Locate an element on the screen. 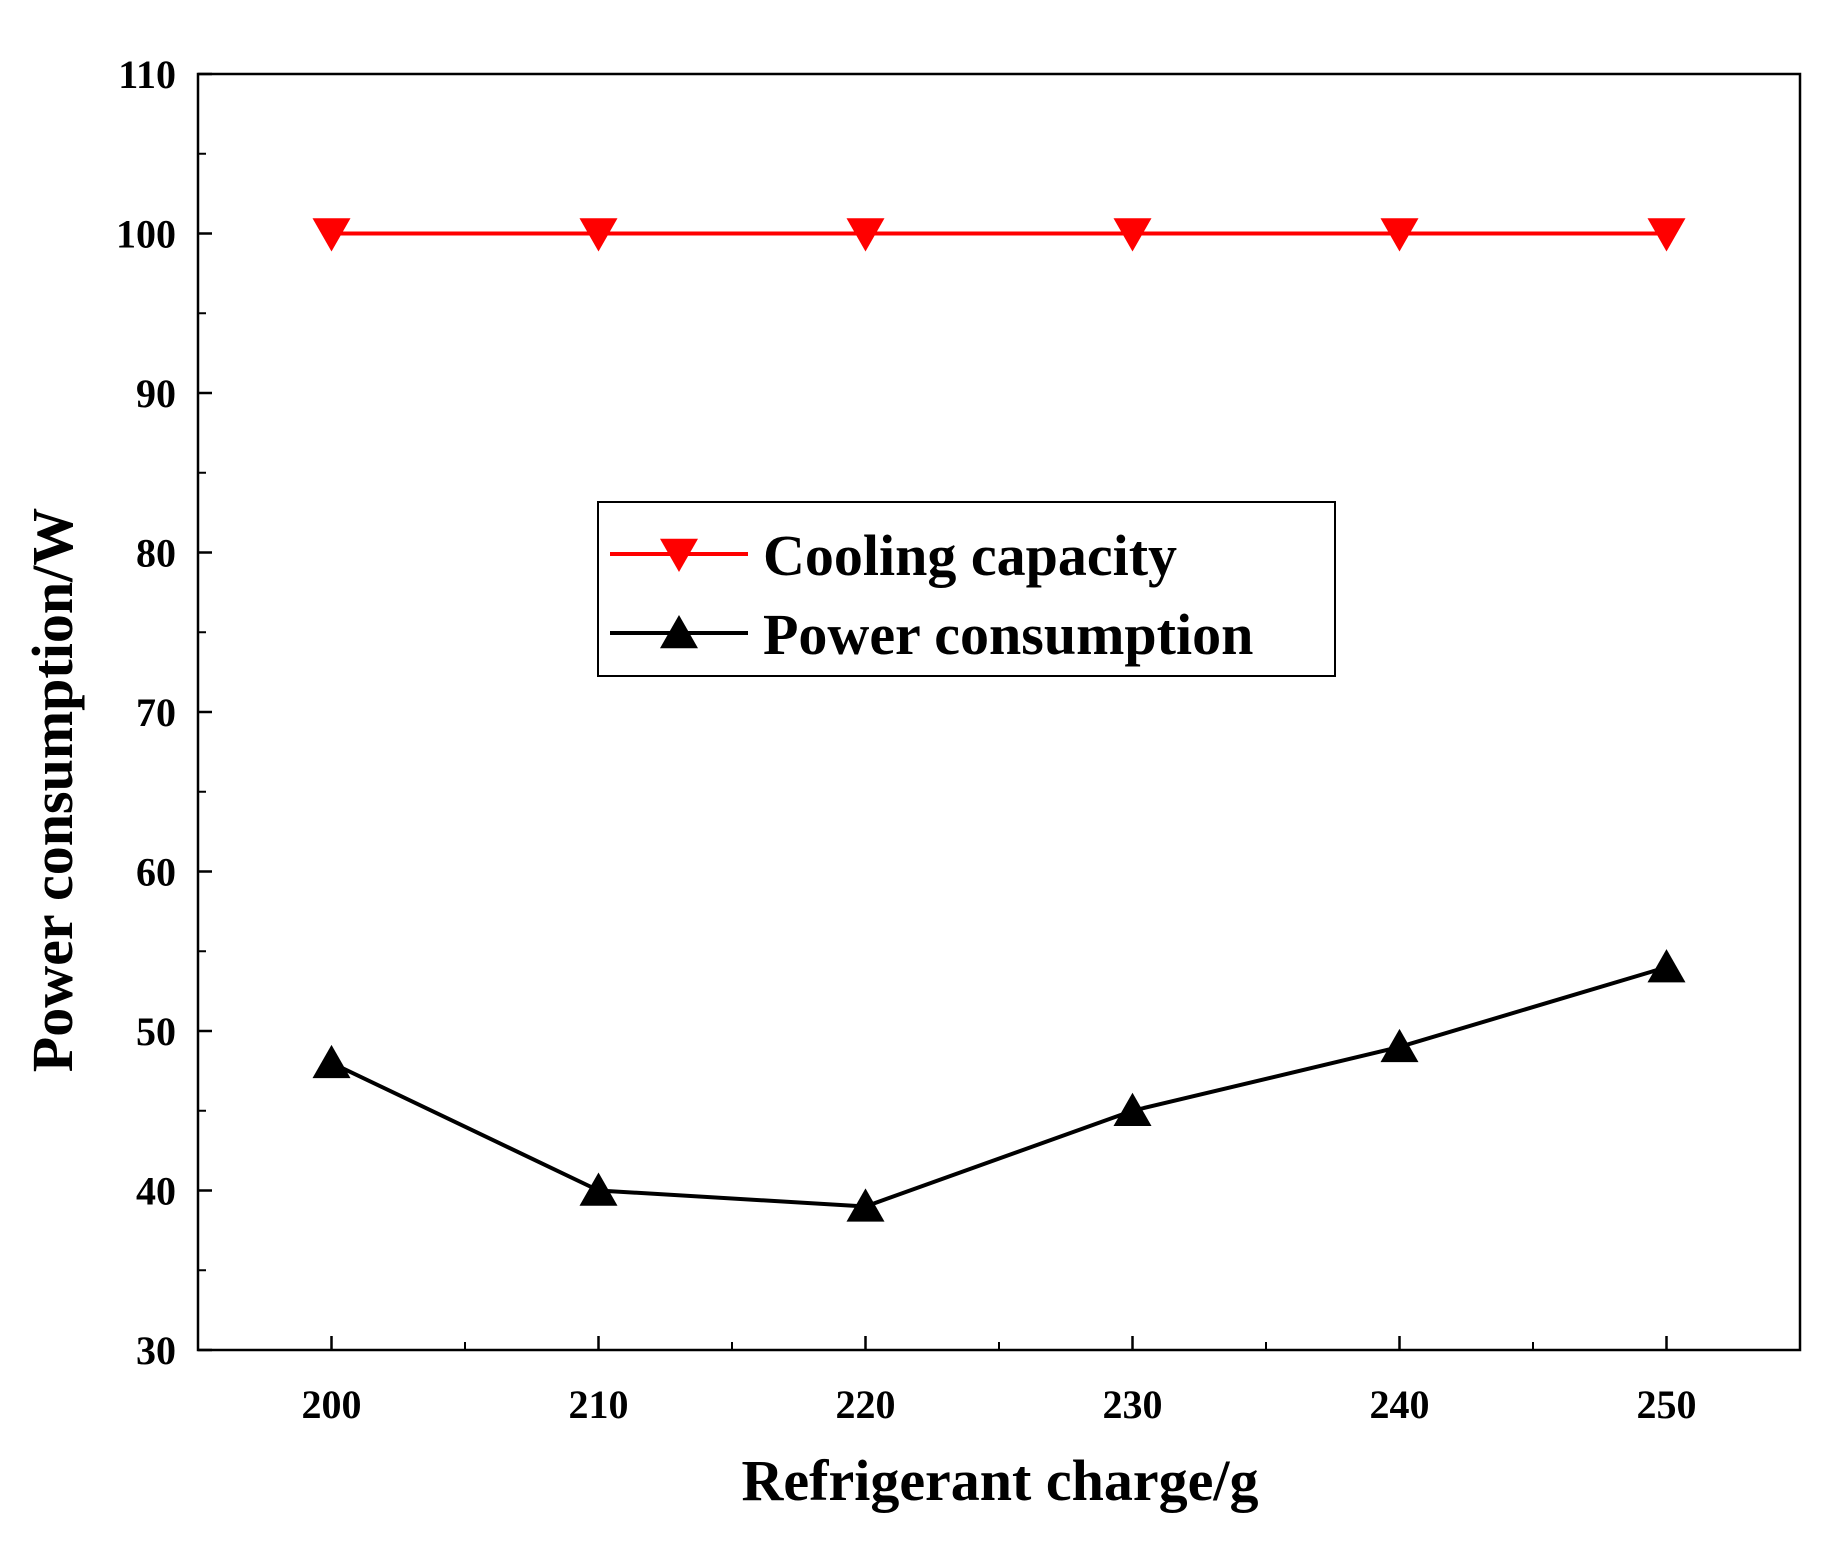 The height and width of the screenshot is (1549, 1838). y-tick-label: 70 is located at coordinates (156, 712).